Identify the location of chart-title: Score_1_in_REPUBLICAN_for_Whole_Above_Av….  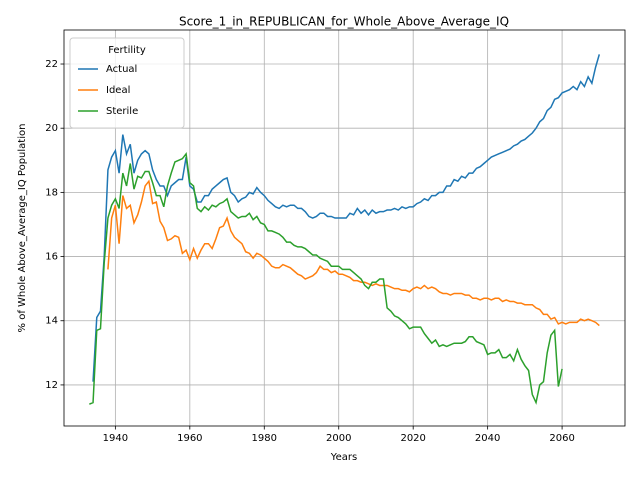
(344, 22).